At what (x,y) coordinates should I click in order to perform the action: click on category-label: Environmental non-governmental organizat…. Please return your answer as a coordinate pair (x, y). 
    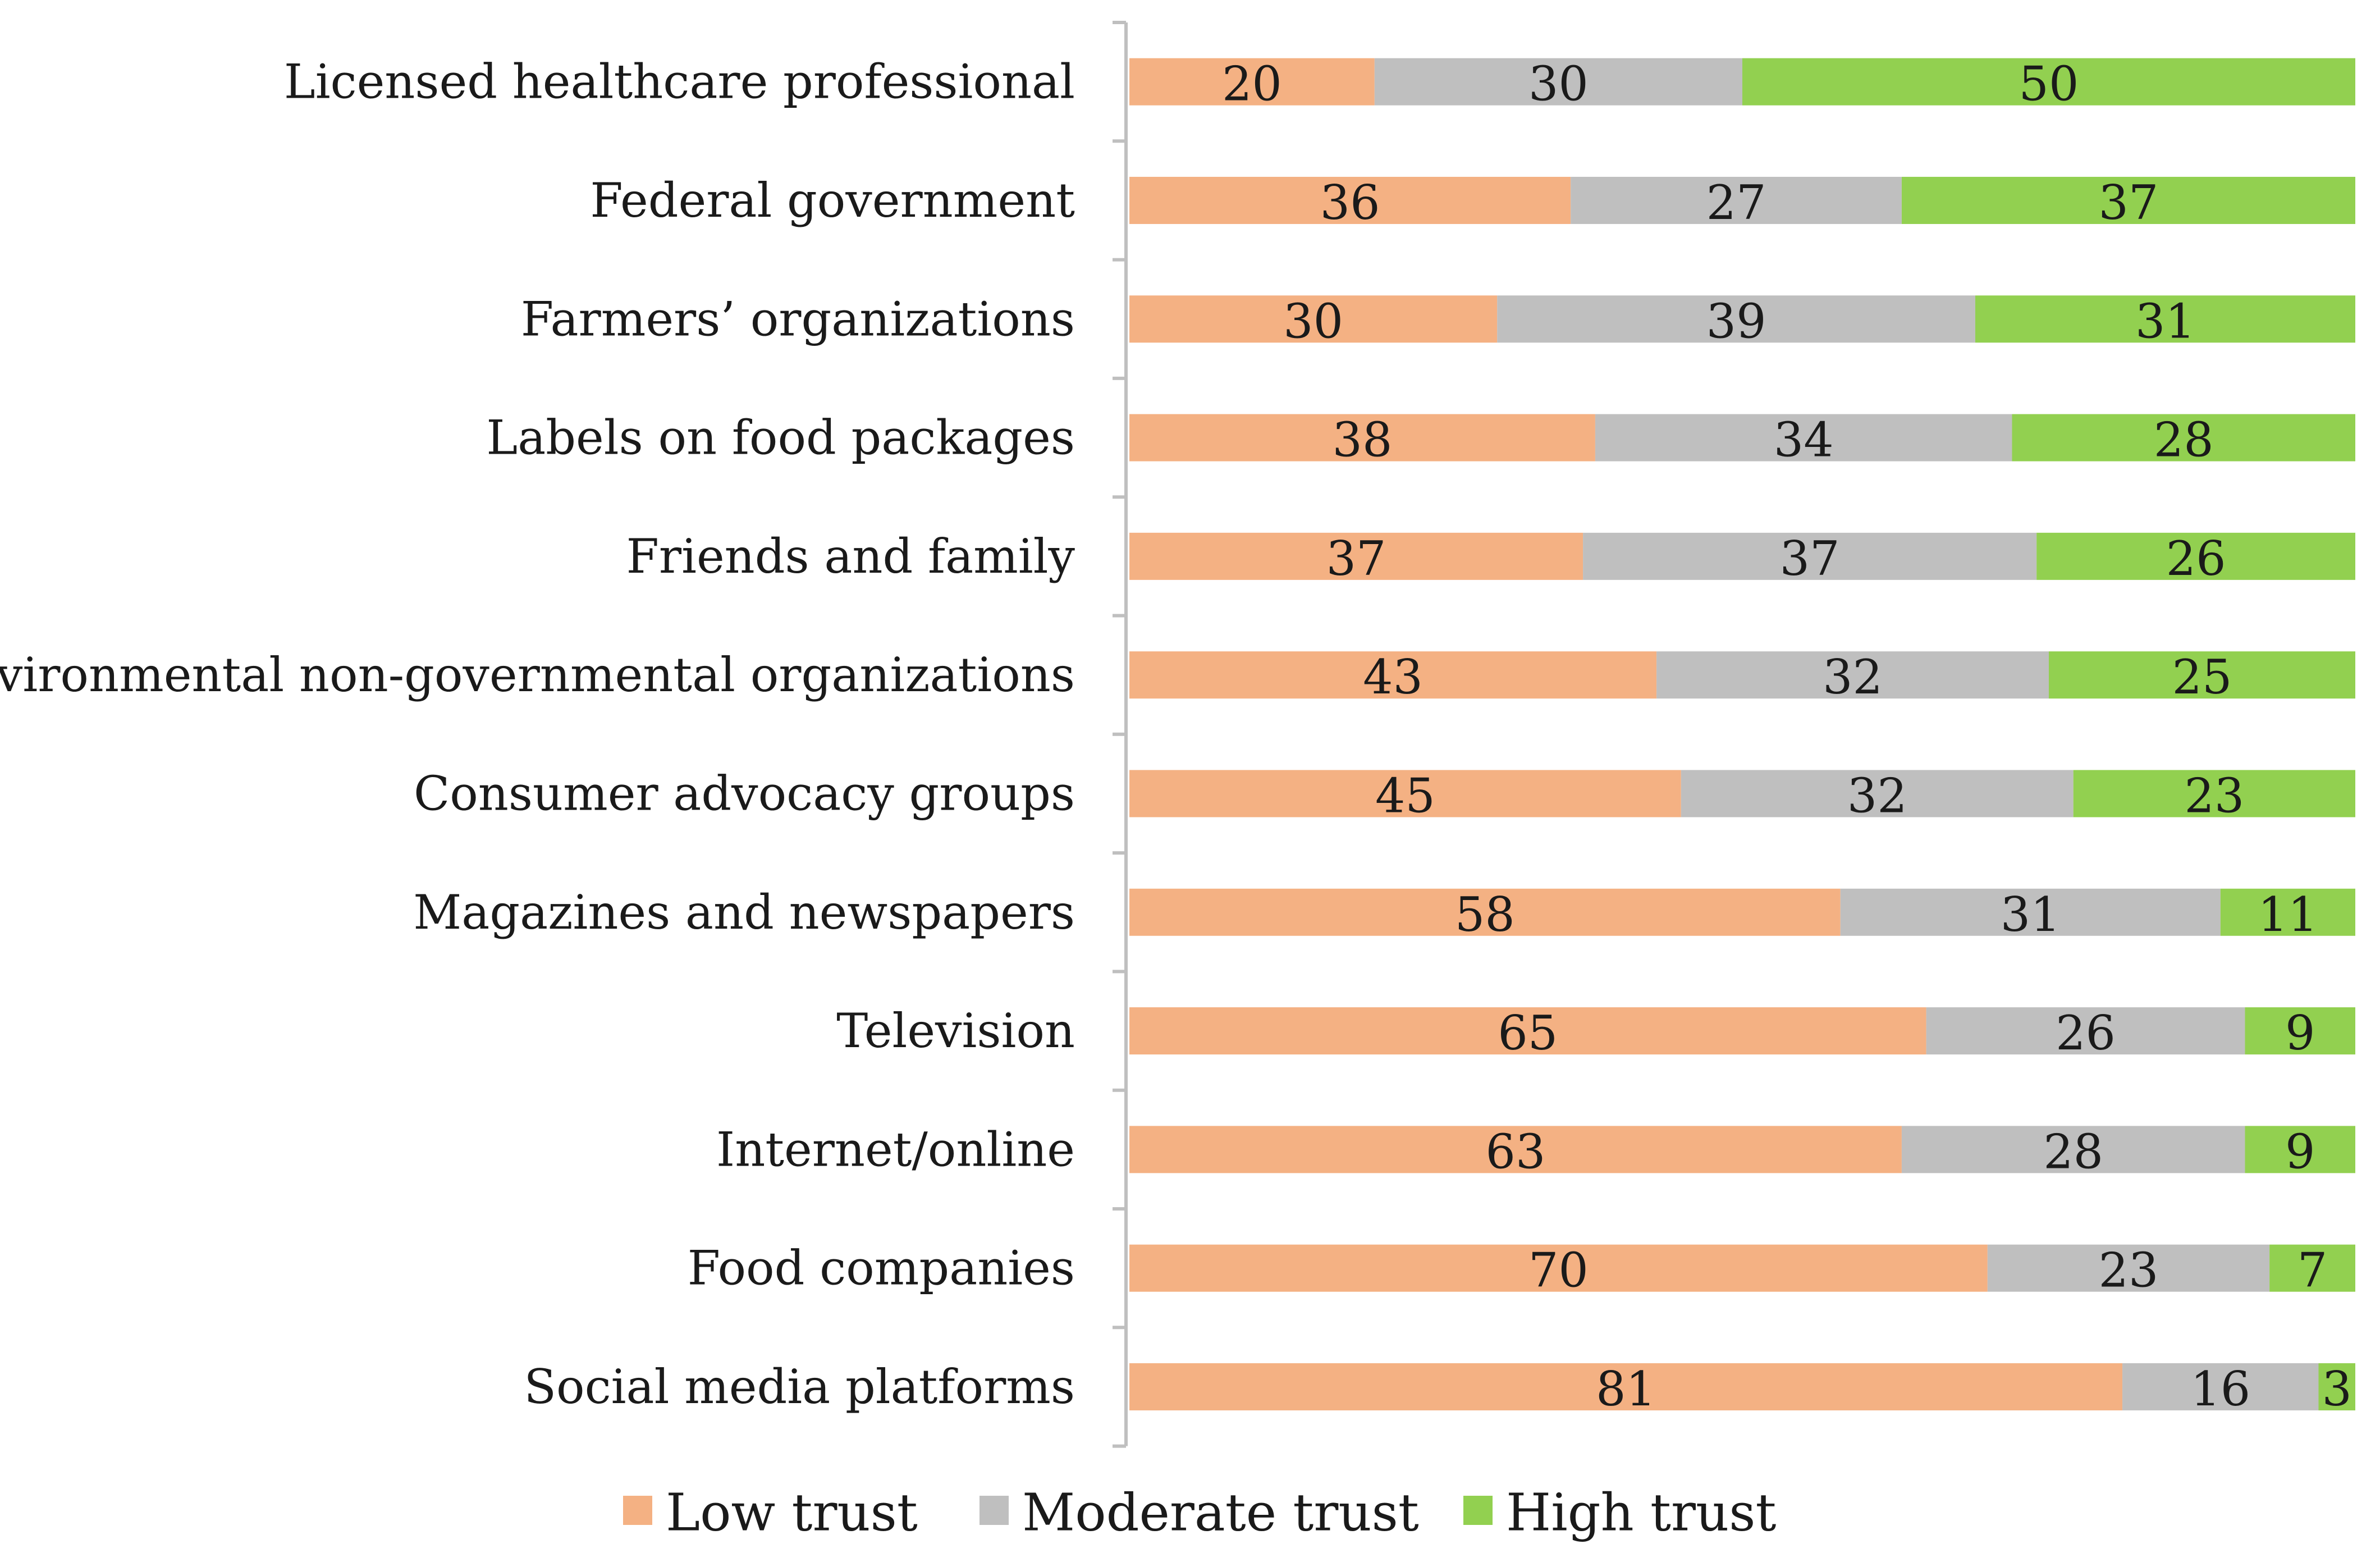
    Looking at the image, I should click on (538, 674).